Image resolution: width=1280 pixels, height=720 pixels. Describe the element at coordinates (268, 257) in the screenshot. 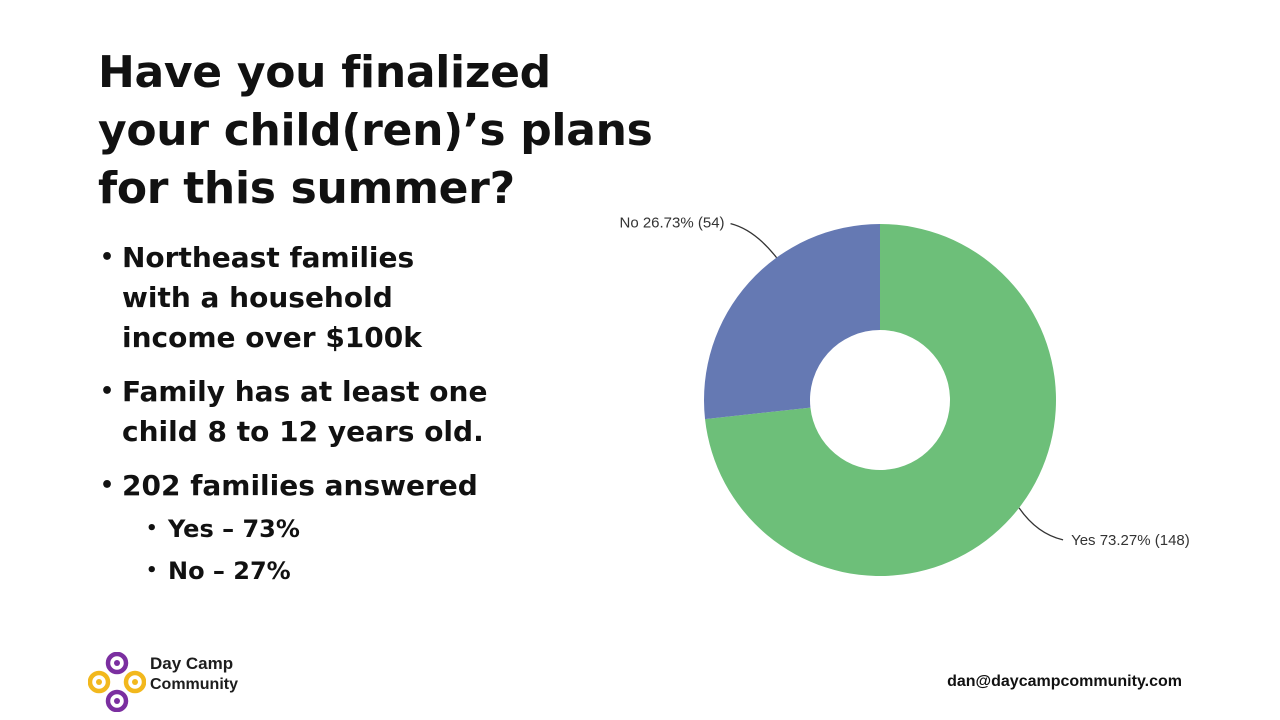

I see `bullet-text: Northeast families` at that location.